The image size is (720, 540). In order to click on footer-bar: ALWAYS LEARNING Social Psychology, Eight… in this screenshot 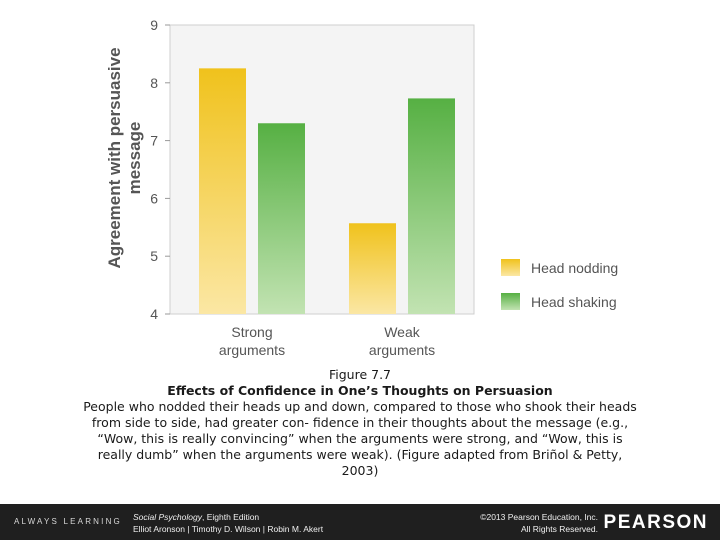, I will do `click(360, 522)`.